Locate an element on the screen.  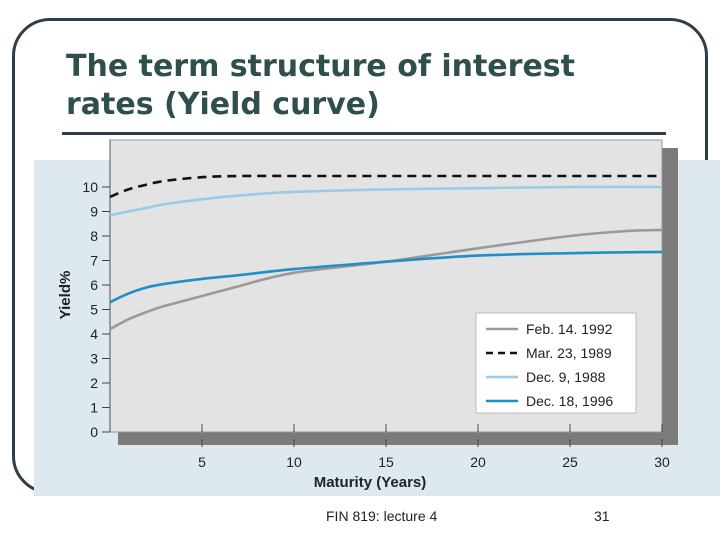
footer-text: FIN 819: lecture 4 is located at coordinates (382, 516).